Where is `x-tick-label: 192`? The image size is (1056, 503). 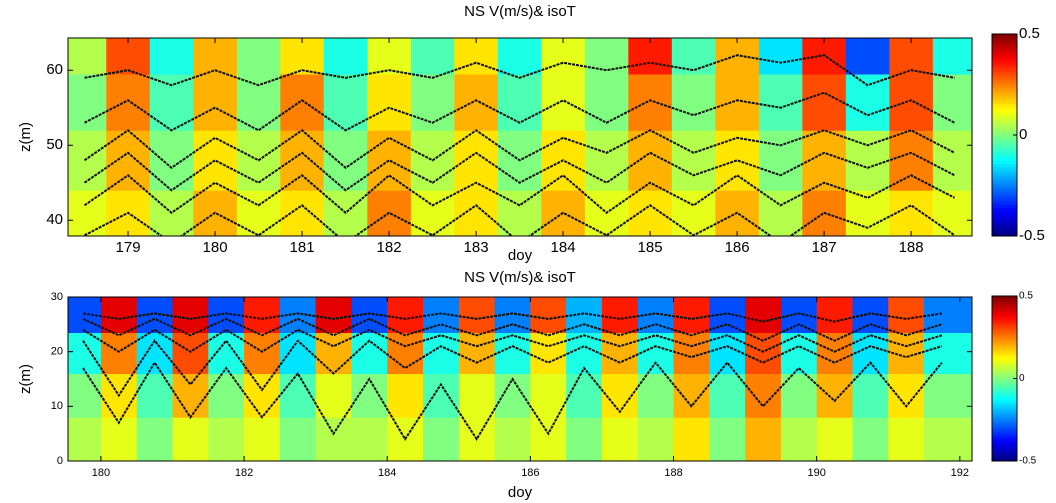
x-tick-label: 192 is located at coordinates (960, 473).